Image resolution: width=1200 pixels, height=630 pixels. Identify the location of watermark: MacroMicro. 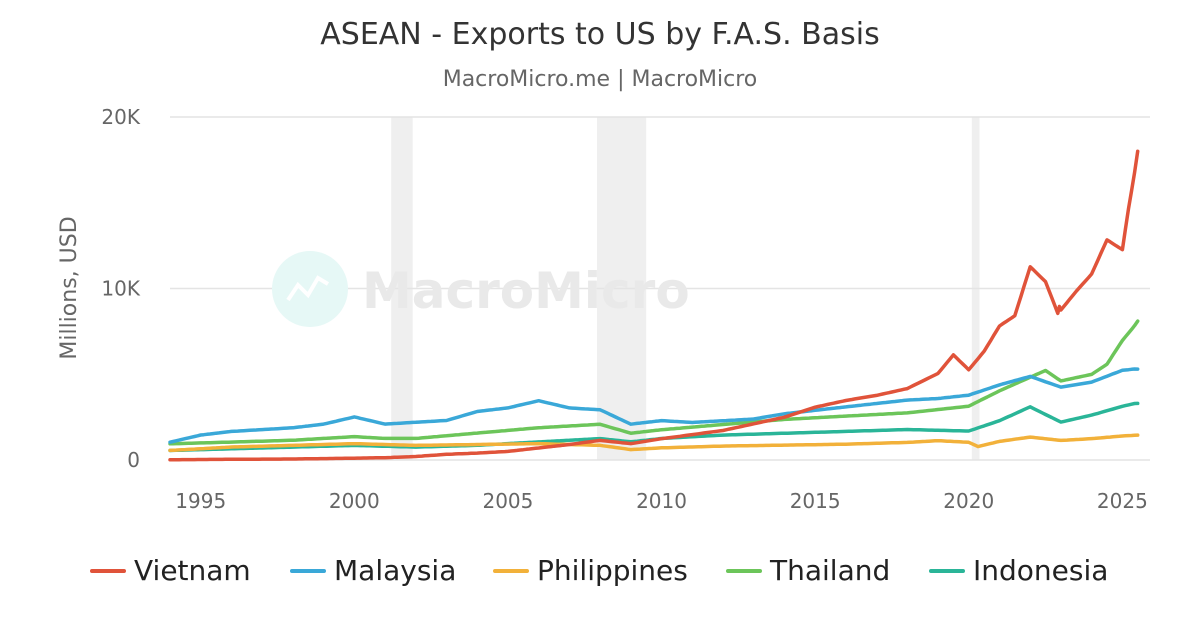
(481, 289).